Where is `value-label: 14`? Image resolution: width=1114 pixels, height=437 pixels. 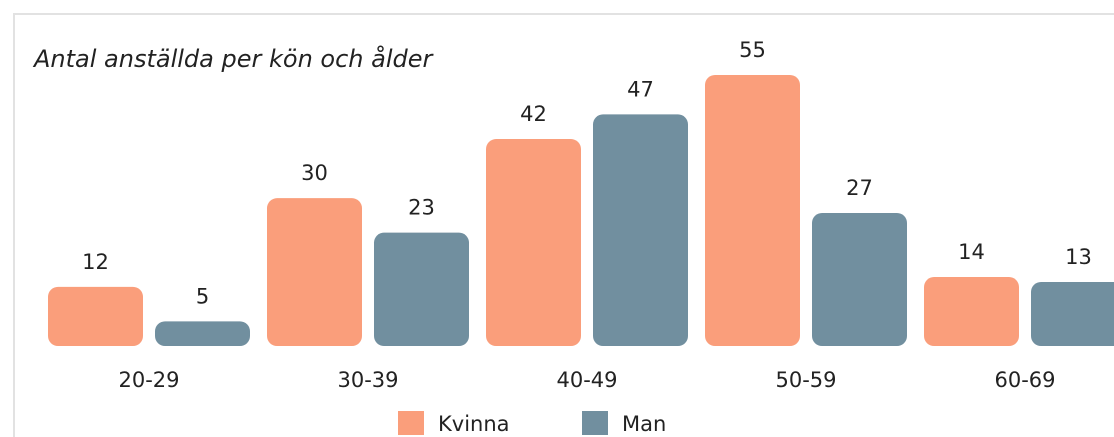
value-label: 14 is located at coordinates (971, 252).